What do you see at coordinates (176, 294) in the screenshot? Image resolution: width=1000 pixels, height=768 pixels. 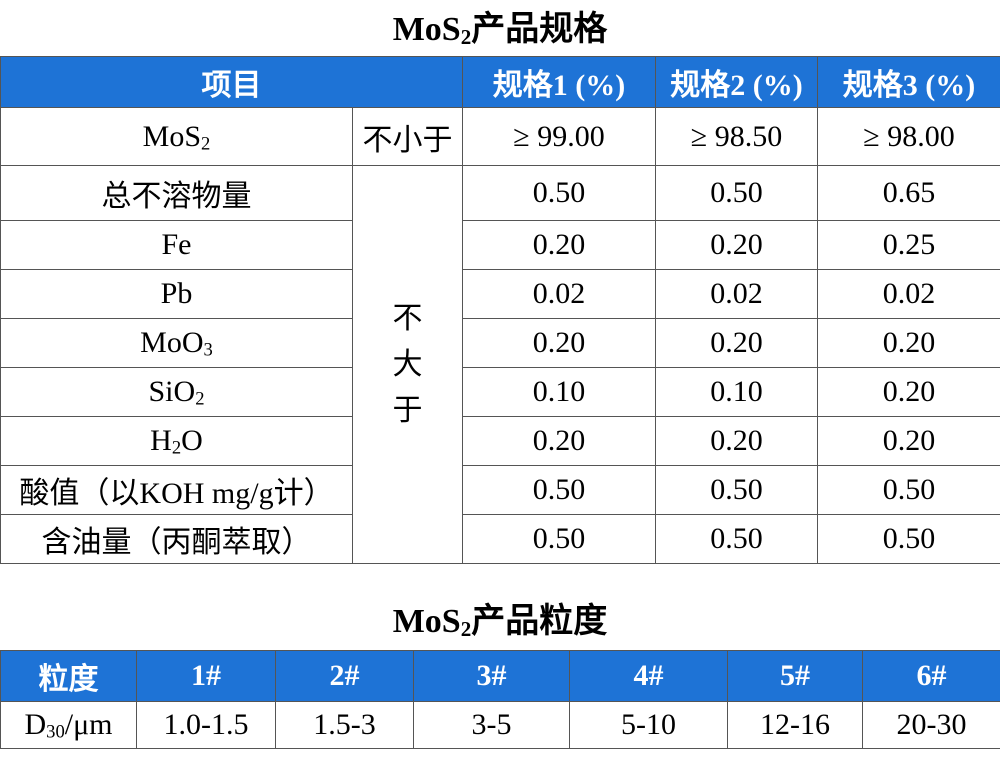 I see `row-name: Pb` at bounding box center [176, 294].